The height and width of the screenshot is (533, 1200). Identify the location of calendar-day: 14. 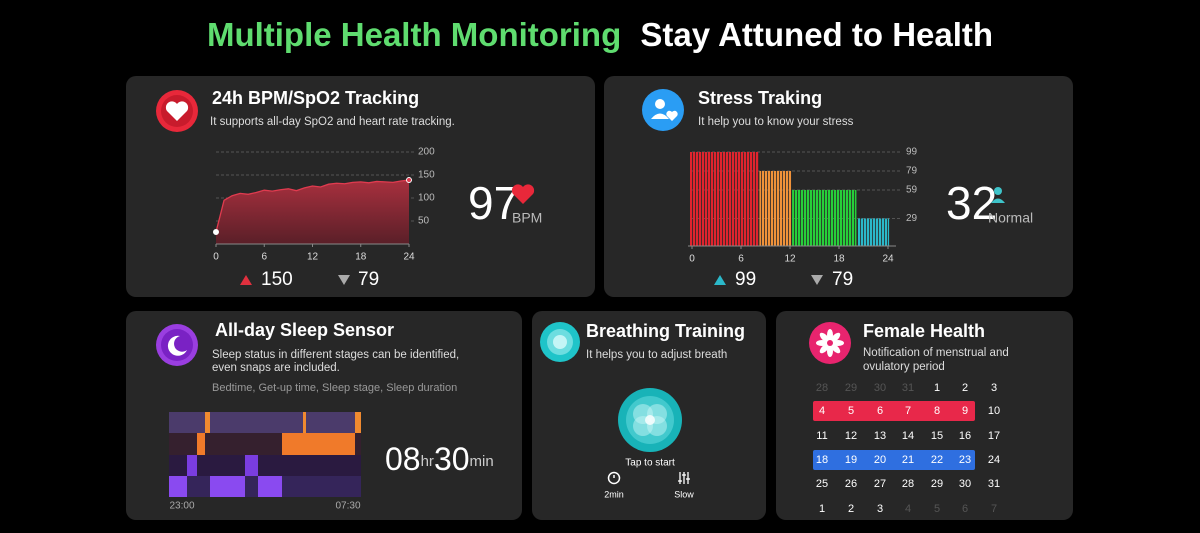
(908, 436).